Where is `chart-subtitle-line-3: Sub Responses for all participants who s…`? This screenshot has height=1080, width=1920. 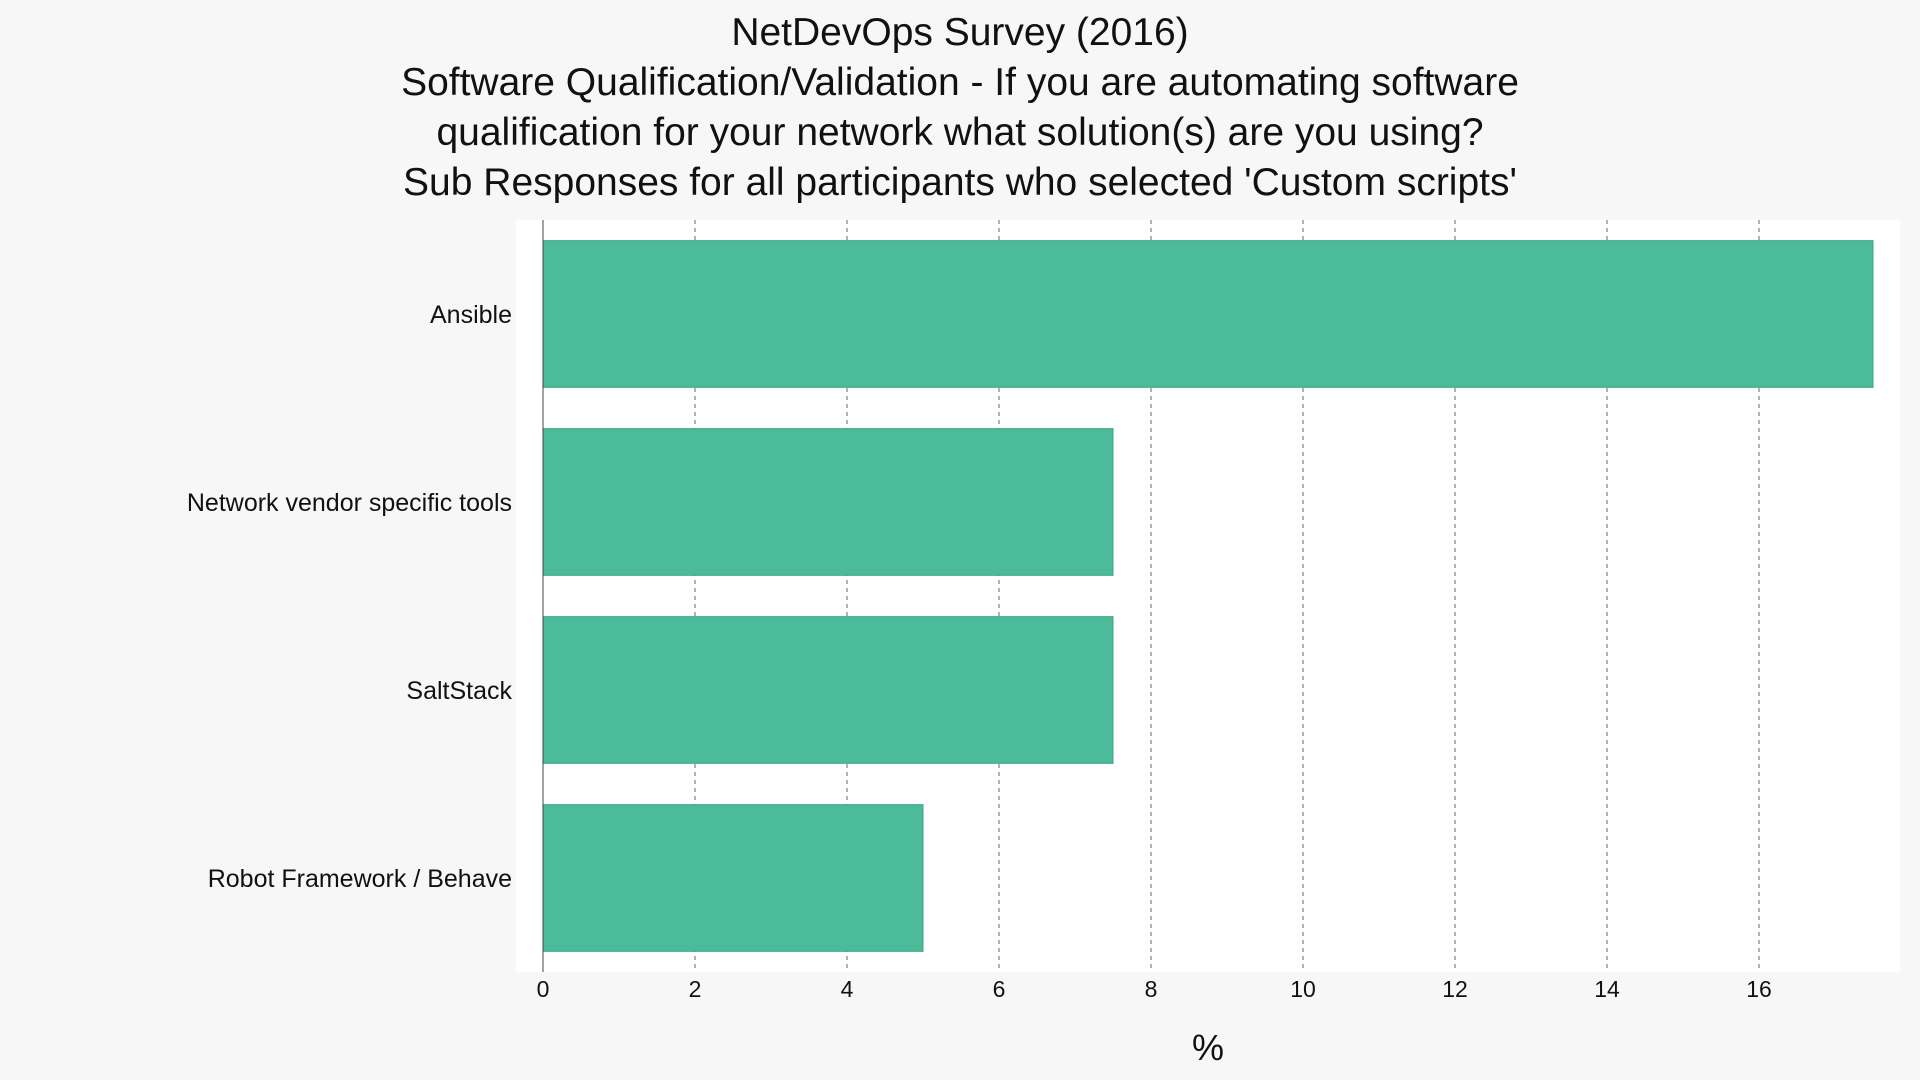 chart-subtitle-line-3: Sub Responses for all participants who s… is located at coordinates (960, 182).